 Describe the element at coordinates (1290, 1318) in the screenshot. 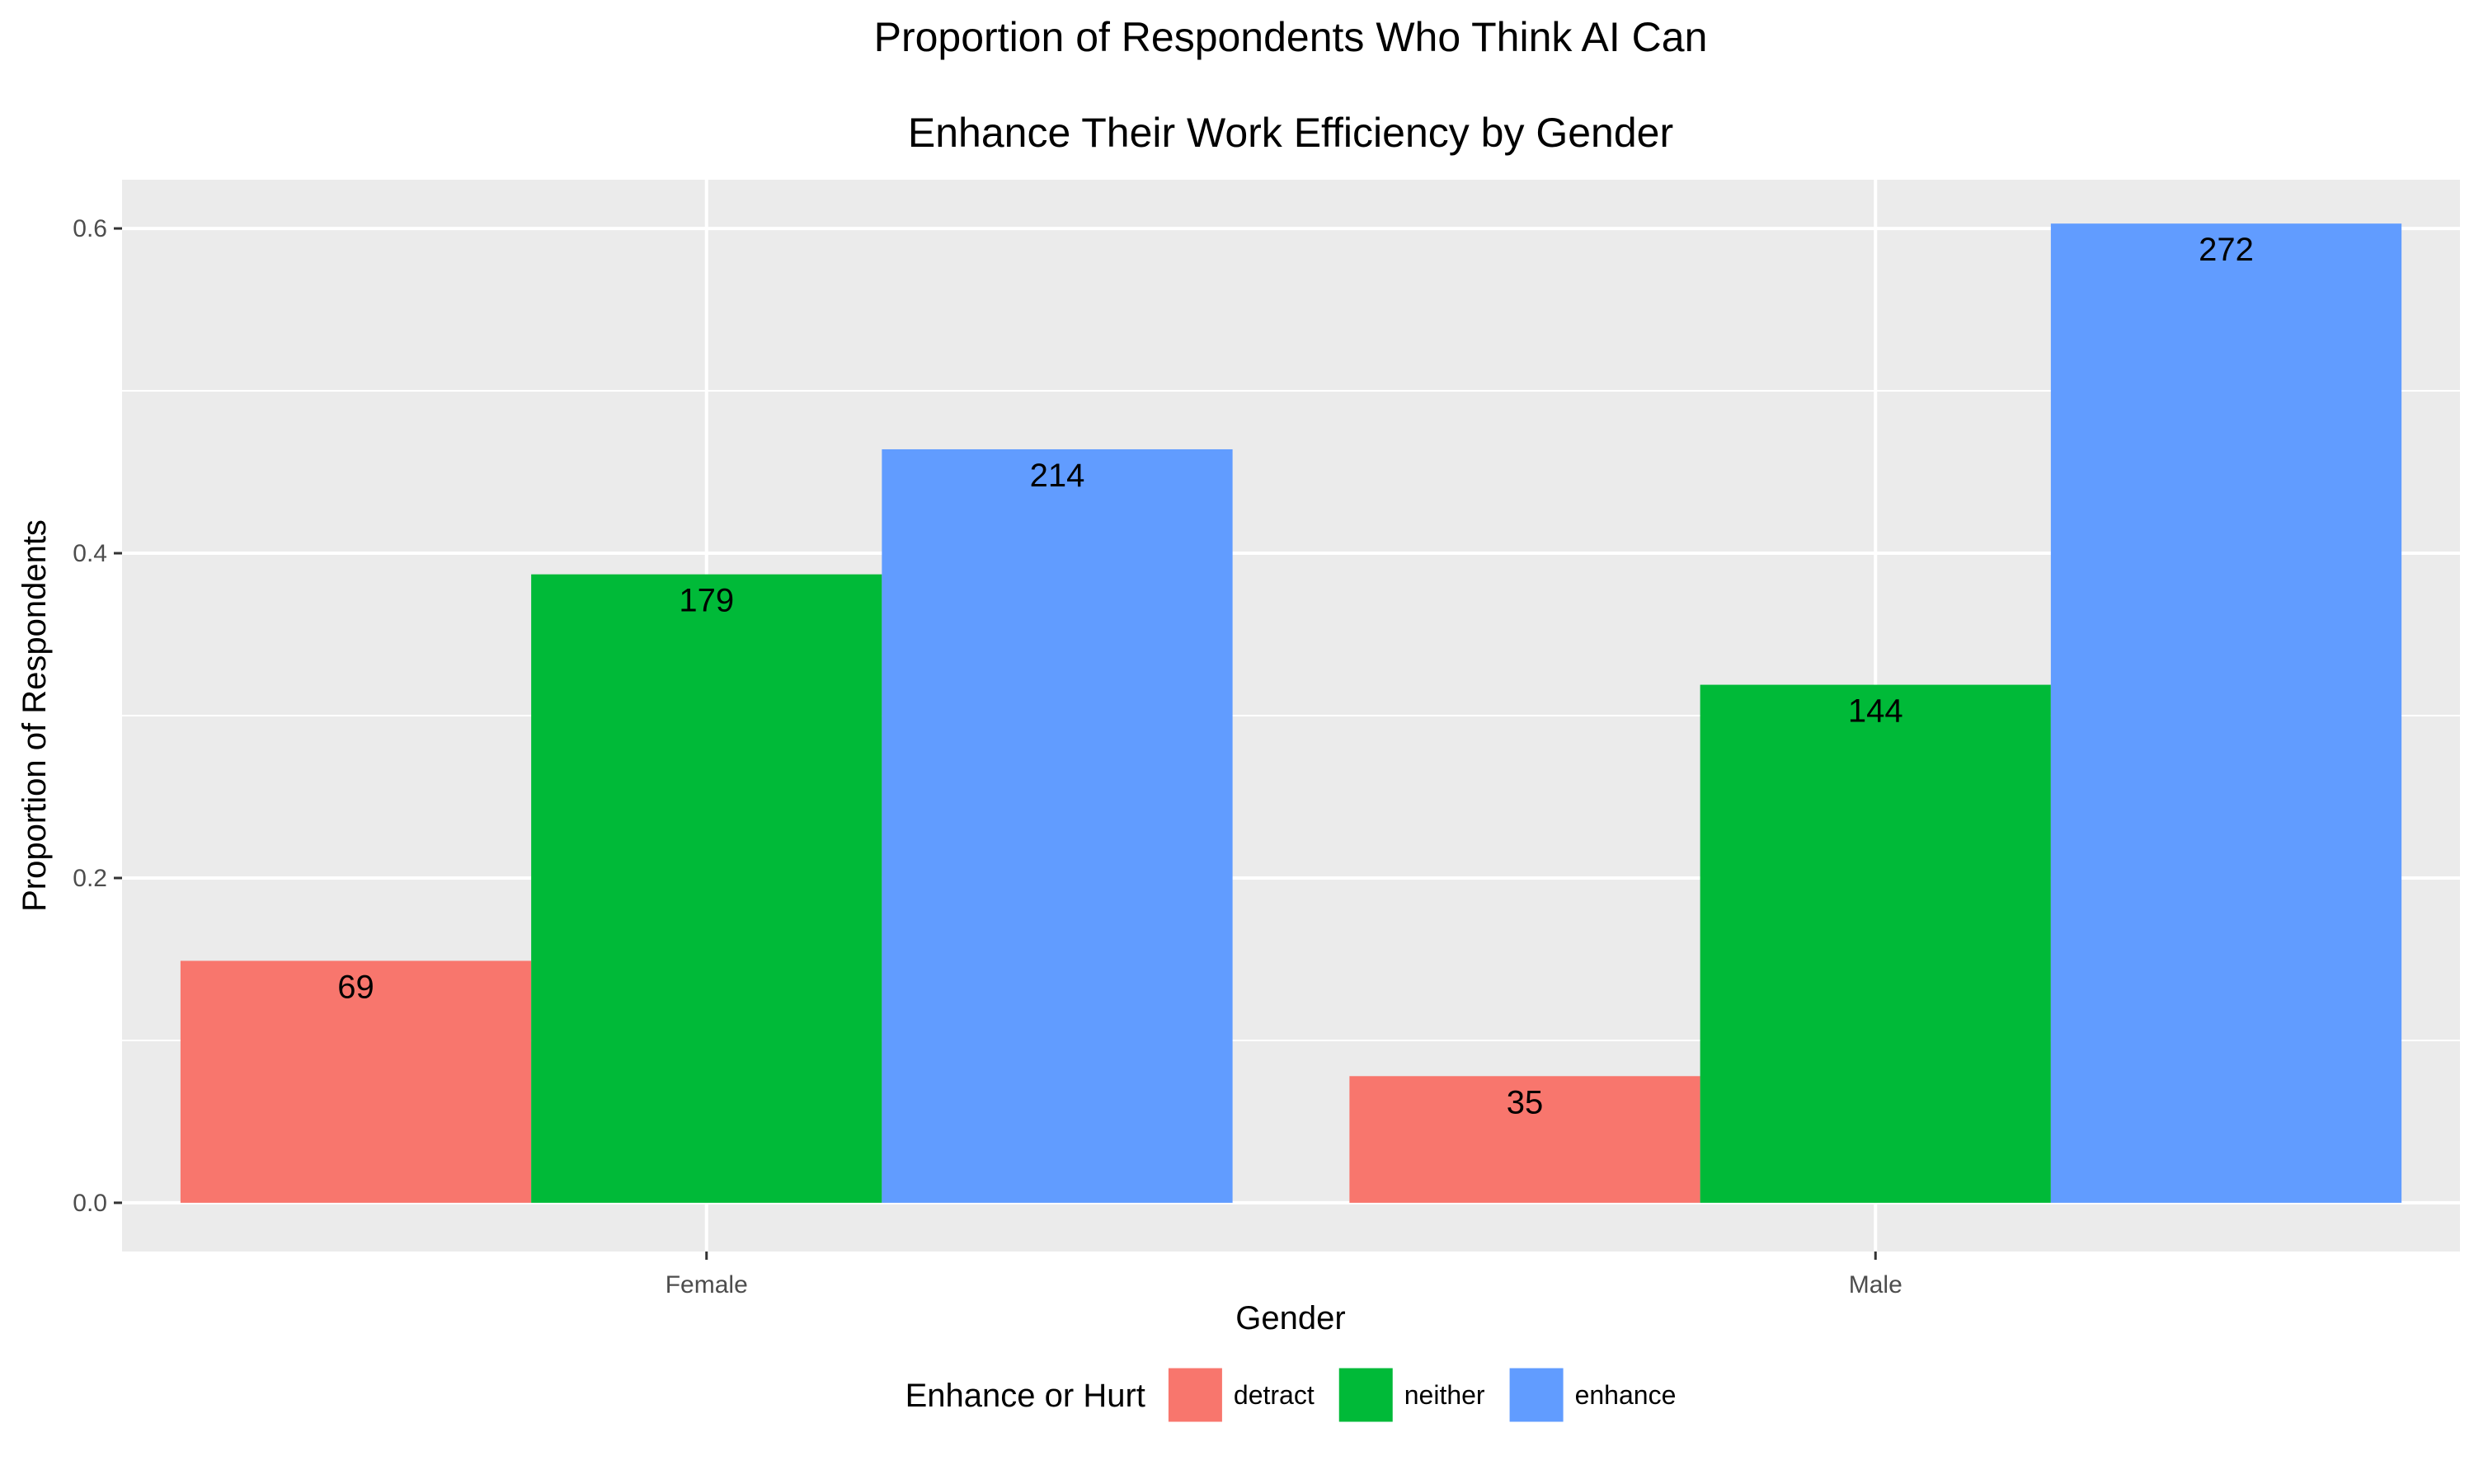

I see `x-axis-title: Gender` at that location.